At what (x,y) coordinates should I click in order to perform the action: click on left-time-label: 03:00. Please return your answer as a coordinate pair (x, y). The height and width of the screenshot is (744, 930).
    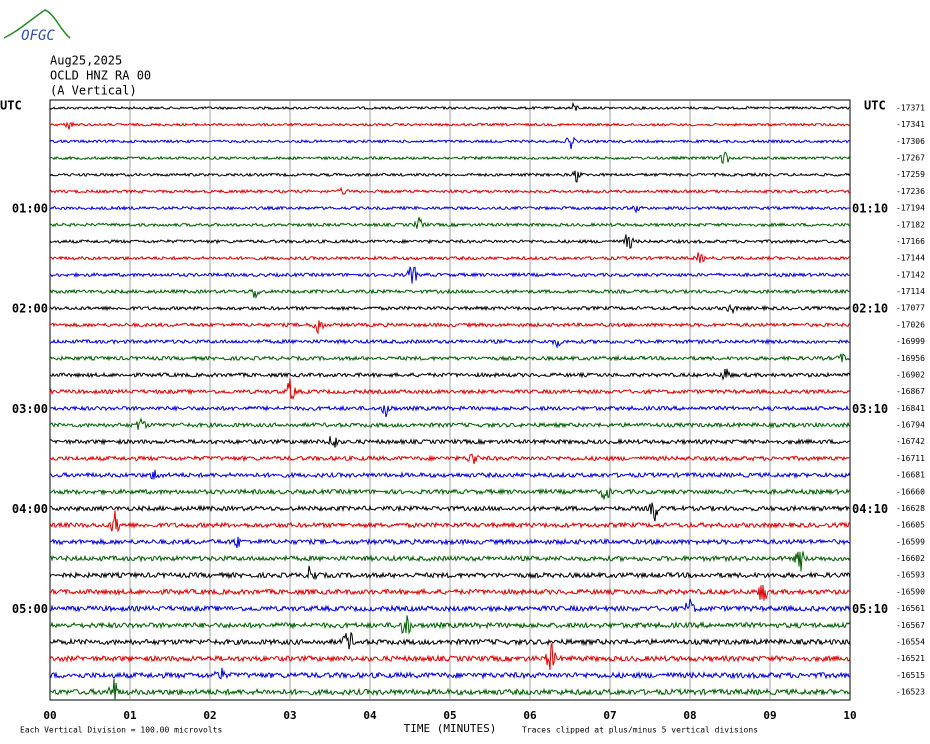
    Looking at the image, I should click on (30, 409).